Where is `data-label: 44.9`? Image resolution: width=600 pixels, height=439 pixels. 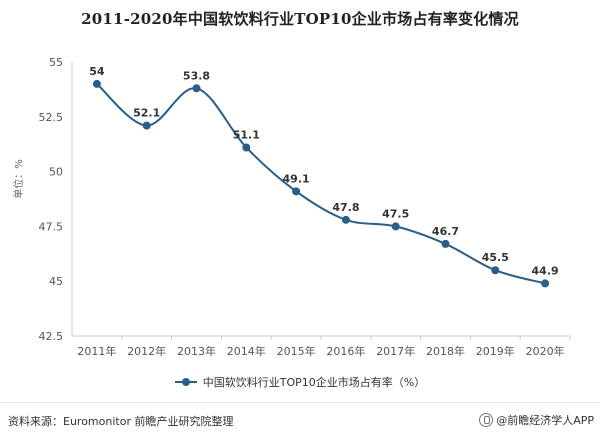 data-label: 44.9 is located at coordinates (545, 270).